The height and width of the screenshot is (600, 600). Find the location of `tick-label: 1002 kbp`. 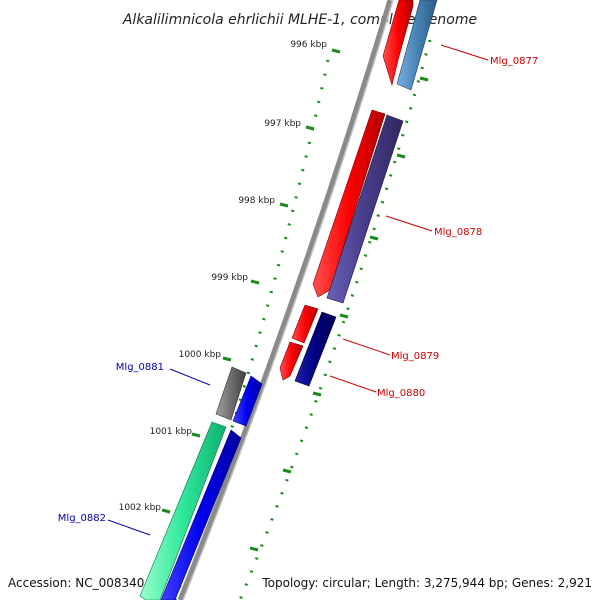

tick-label: 1002 kbp is located at coordinates (140, 508).